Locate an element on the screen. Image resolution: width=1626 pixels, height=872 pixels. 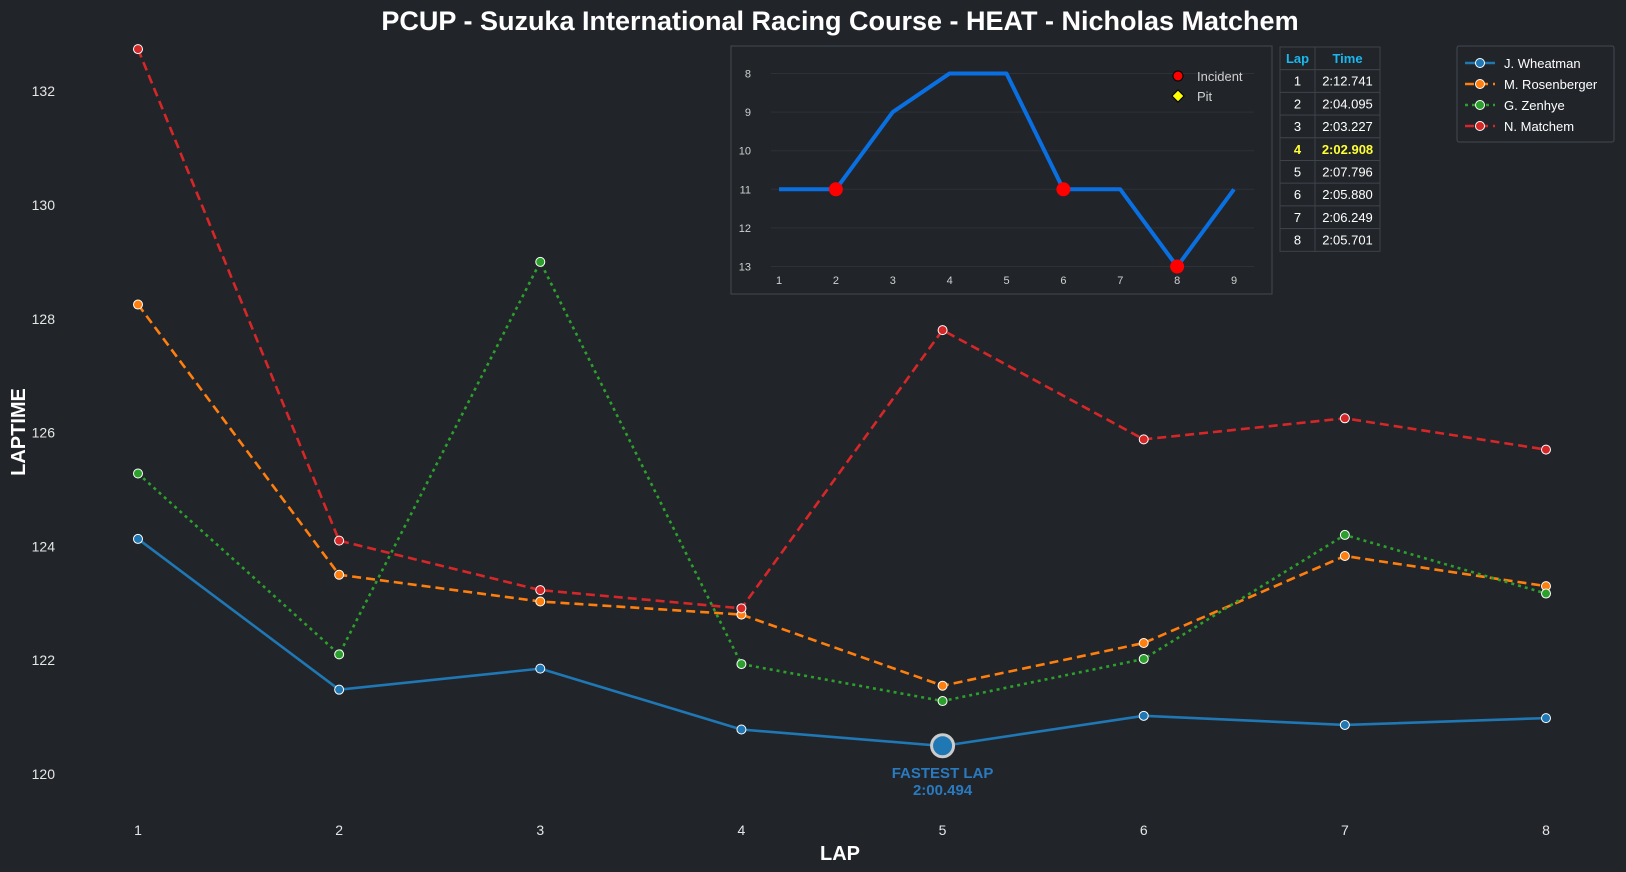
x-tick-label: 3 is located at coordinates (540, 830).